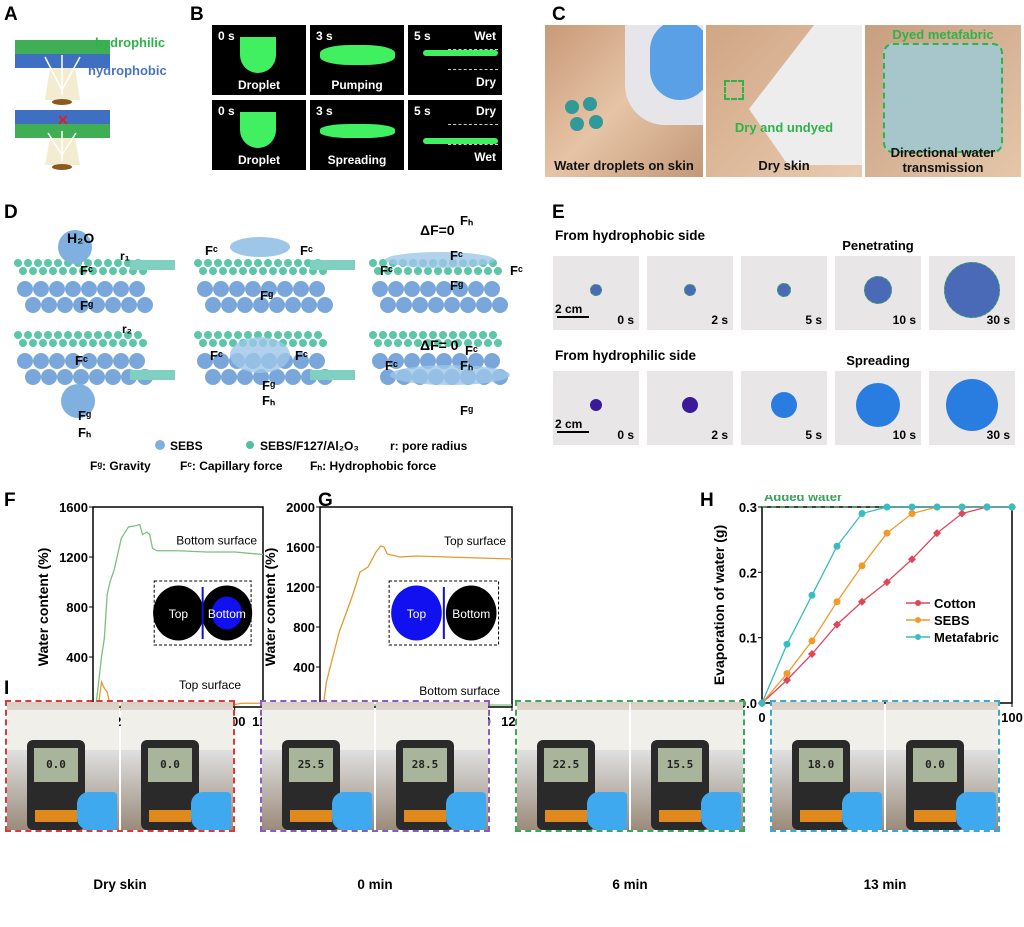 The image size is (1024, 927). I want to click on panel-label-i: I, so click(7, 688).